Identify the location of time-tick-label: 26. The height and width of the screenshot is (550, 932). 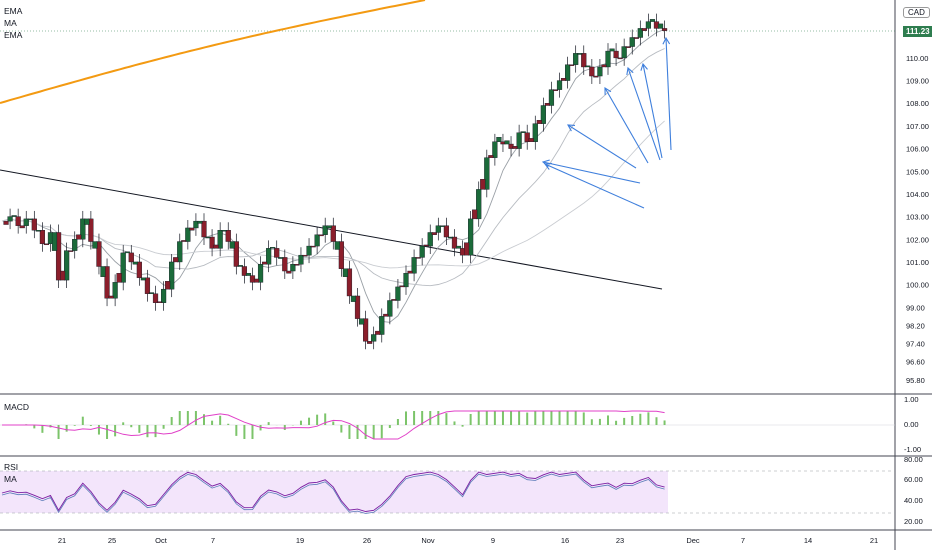
(367, 540).